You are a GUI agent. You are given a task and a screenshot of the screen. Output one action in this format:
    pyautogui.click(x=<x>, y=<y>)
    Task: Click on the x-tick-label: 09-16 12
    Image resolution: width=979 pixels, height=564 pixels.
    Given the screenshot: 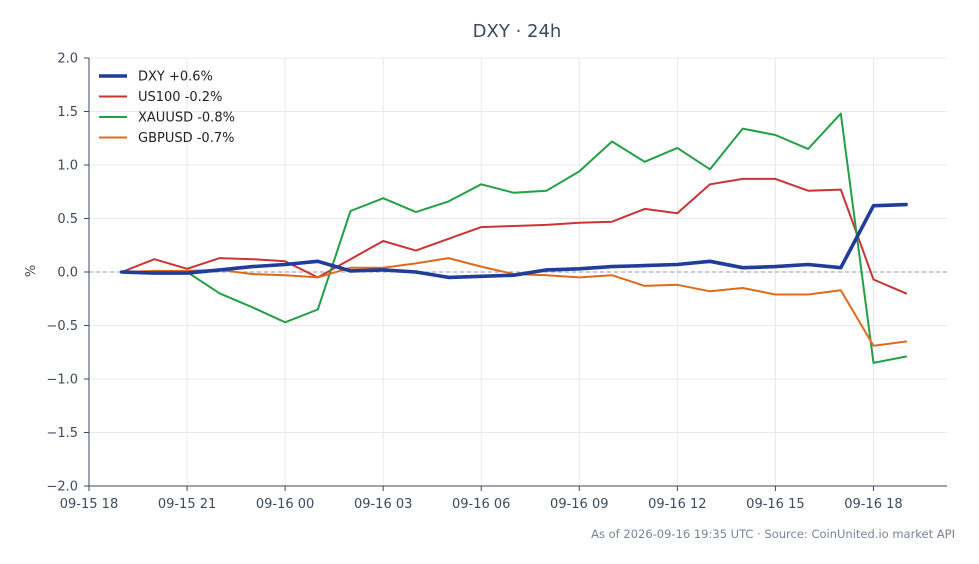 What is the action you would take?
    pyautogui.click(x=677, y=504)
    